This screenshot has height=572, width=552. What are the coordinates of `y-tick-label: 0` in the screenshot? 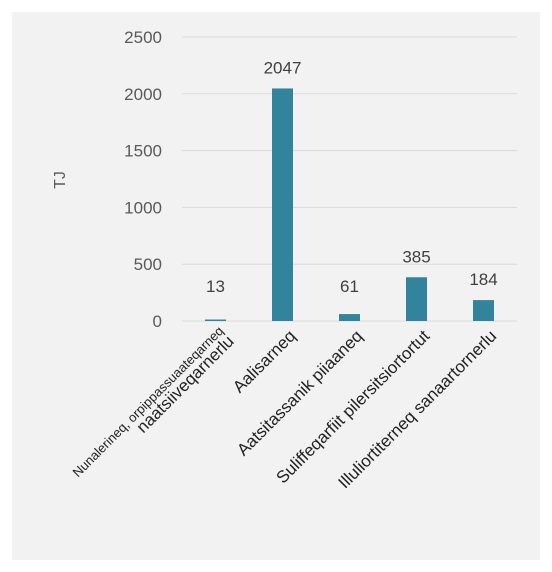 It's located at (157, 321).